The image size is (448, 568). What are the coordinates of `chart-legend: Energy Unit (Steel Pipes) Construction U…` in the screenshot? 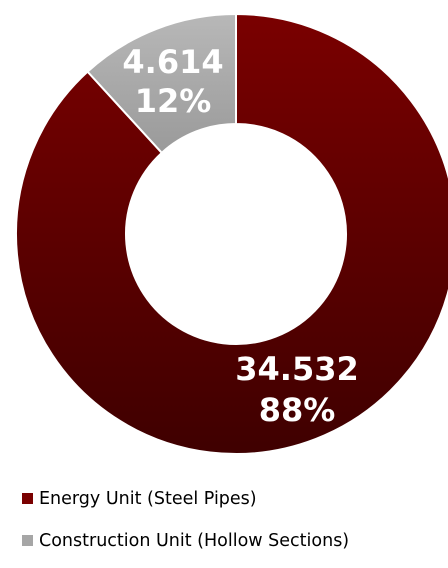 It's located at (185, 526).